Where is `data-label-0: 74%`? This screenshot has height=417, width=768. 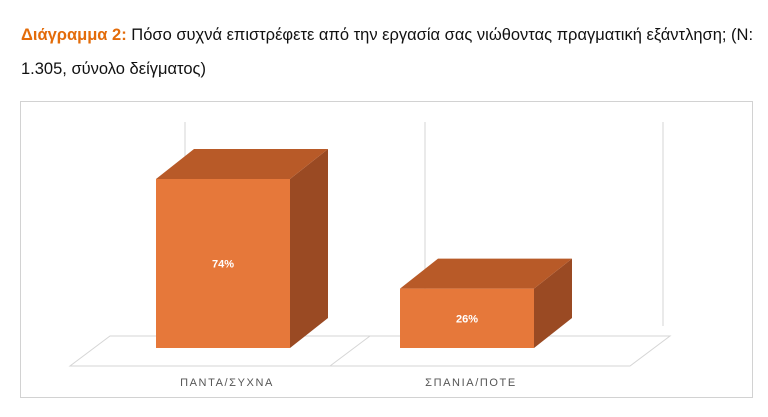 data-label-0: 74% is located at coordinates (223, 265).